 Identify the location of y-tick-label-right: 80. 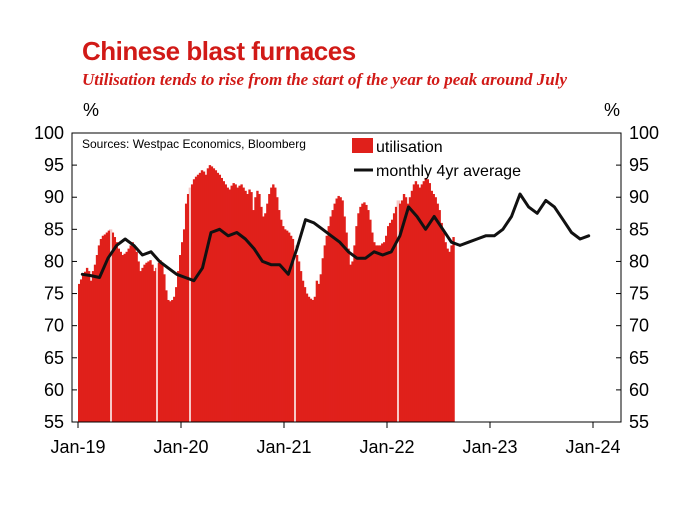
(639, 261).